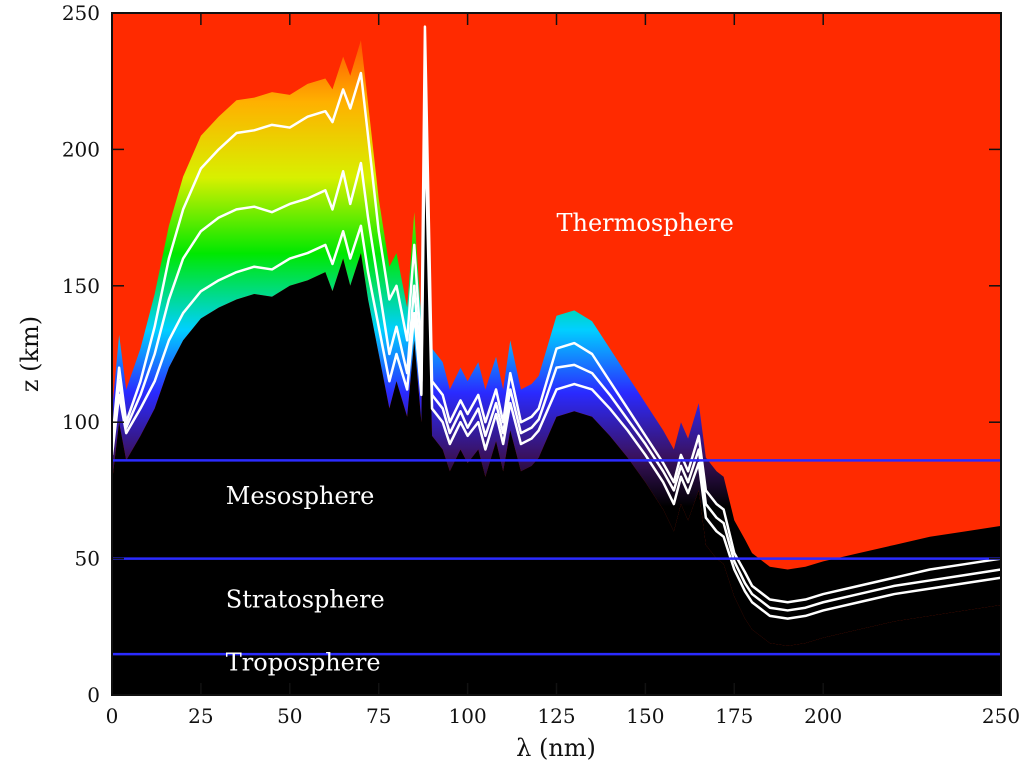 Image resolution: width=1031 pixels, height=770 pixels. I want to click on region-label-troposphere: Troposphere, so click(303, 662).